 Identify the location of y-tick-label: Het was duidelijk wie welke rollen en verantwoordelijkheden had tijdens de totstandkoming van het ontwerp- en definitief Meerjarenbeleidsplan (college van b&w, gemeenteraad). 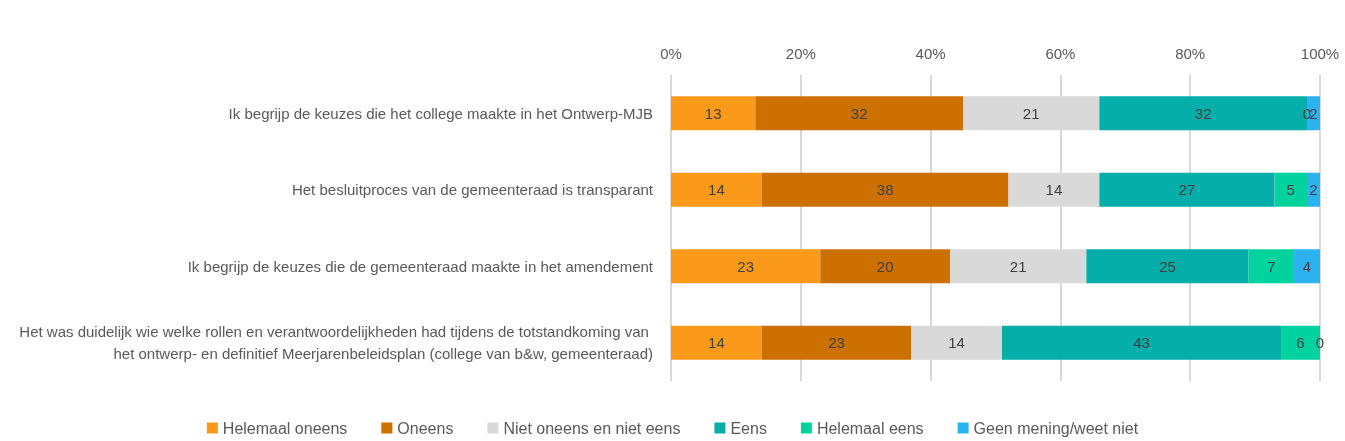
(336, 343).